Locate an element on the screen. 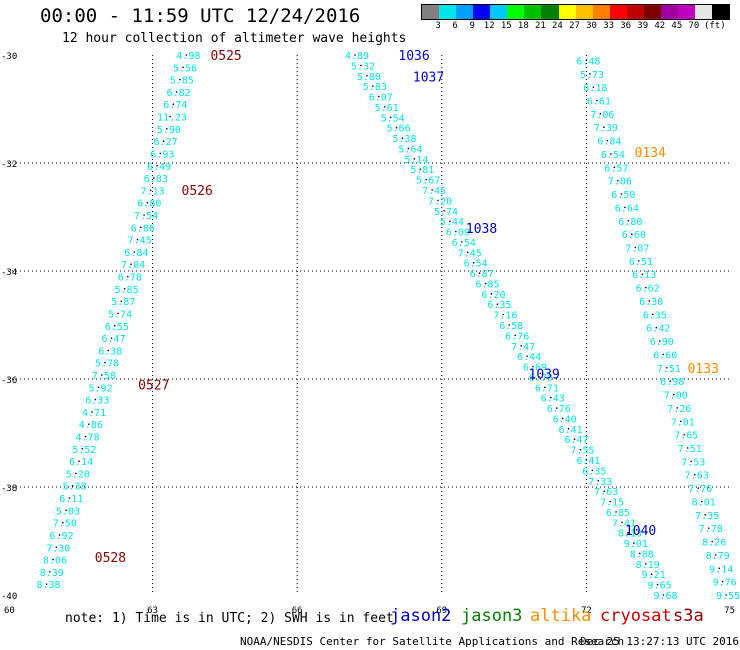  wave-height-label: 6.40 is located at coordinates (565, 419).